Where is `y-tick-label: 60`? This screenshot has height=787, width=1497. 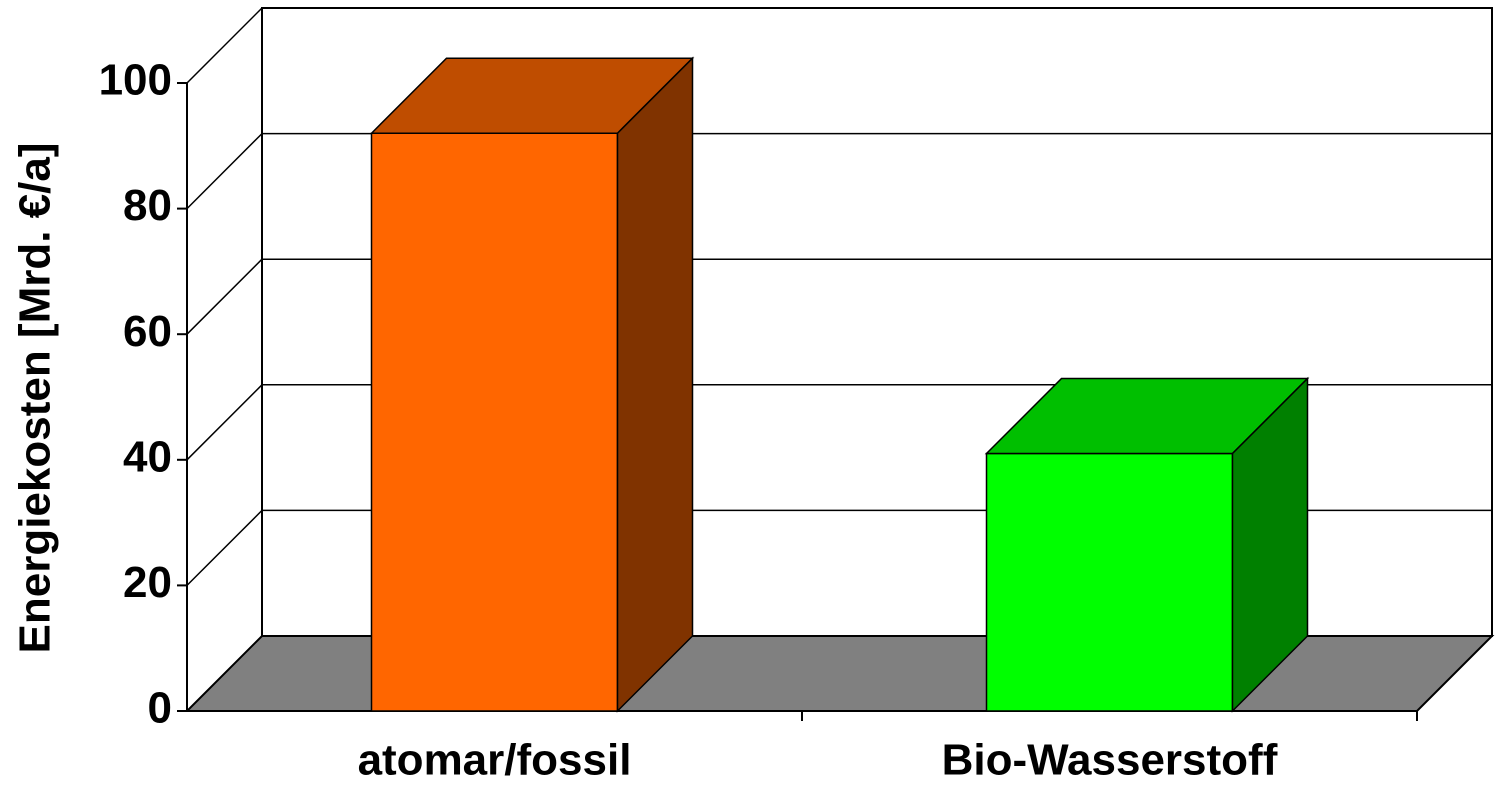
y-tick-label: 60 is located at coordinates (147, 331).